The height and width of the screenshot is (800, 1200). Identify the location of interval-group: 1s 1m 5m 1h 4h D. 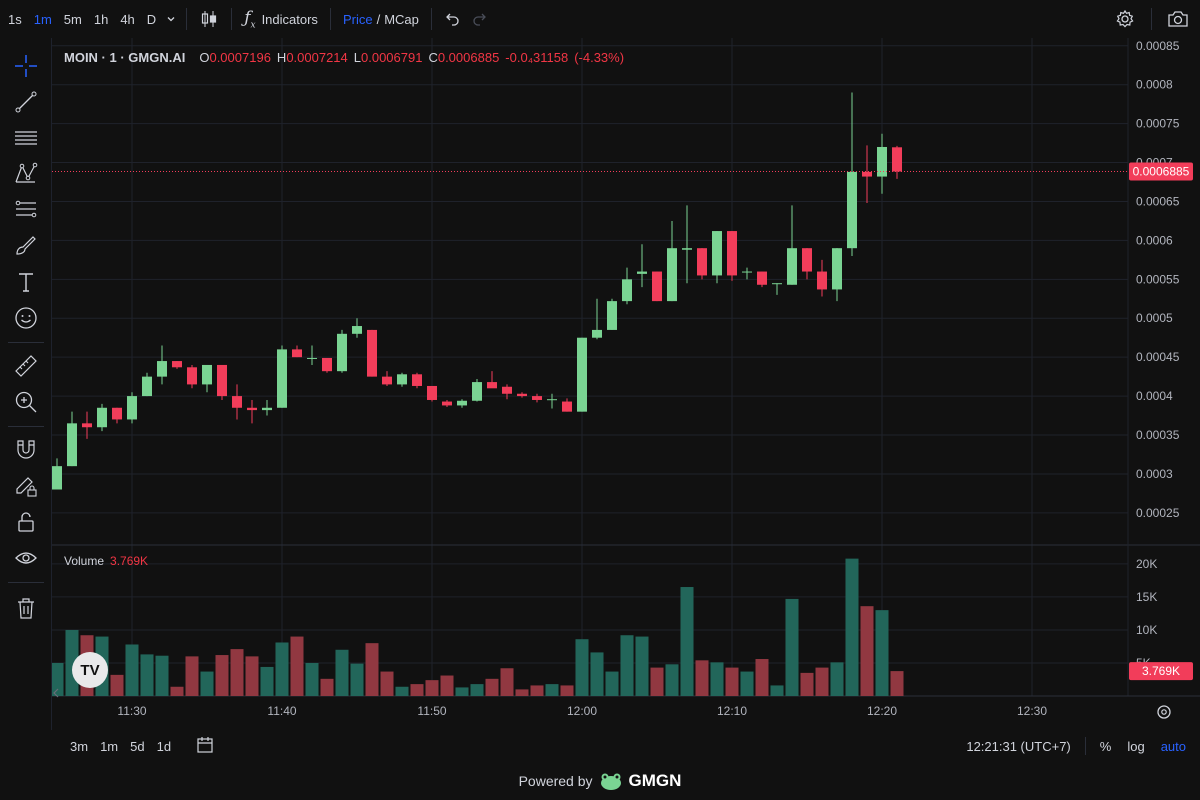
(81, 19).